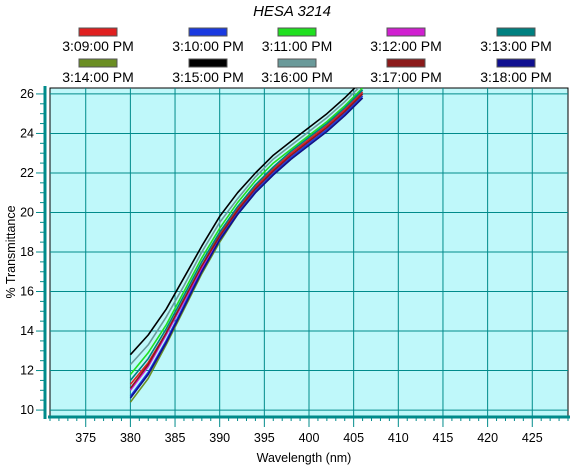 This screenshot has width=585, height=469. Describe the element at coordinates (406, 77) in the screenshot. I see `legend-label: 3:17:00 PM` at that location.